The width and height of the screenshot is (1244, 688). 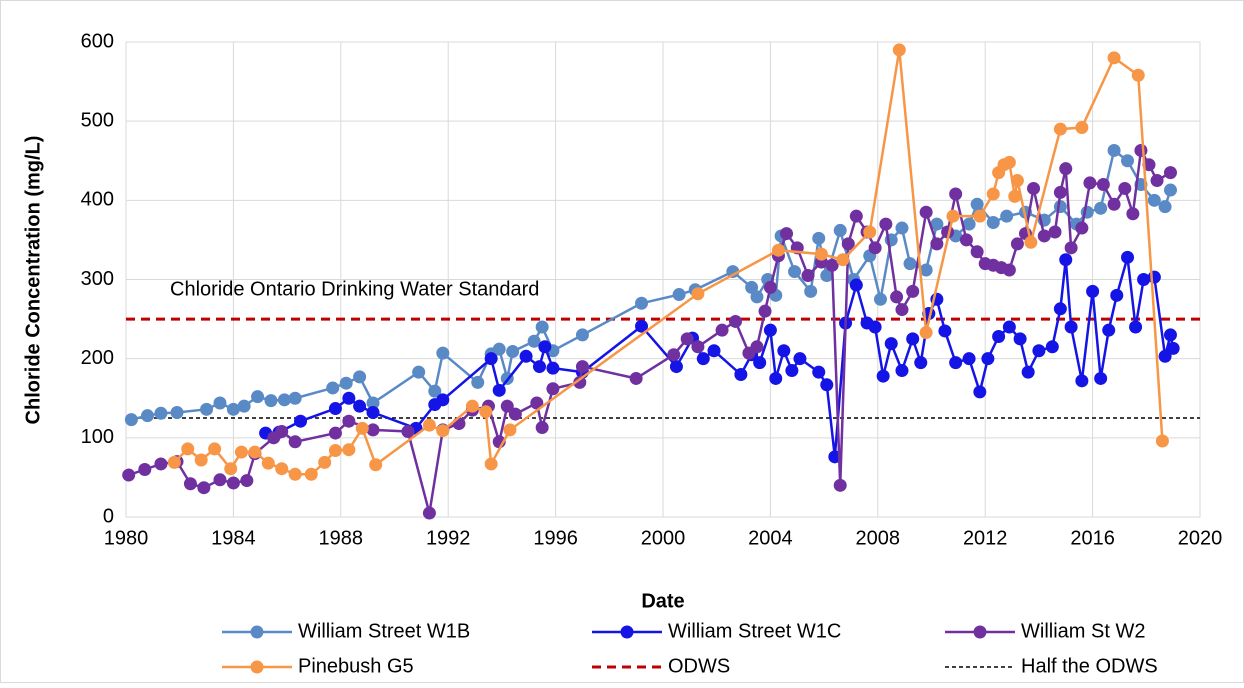 What do you see at coordinates (1083, 631) in the screenshot?
I see `legend-label: William St W2` at bounding box center [1083, 631].